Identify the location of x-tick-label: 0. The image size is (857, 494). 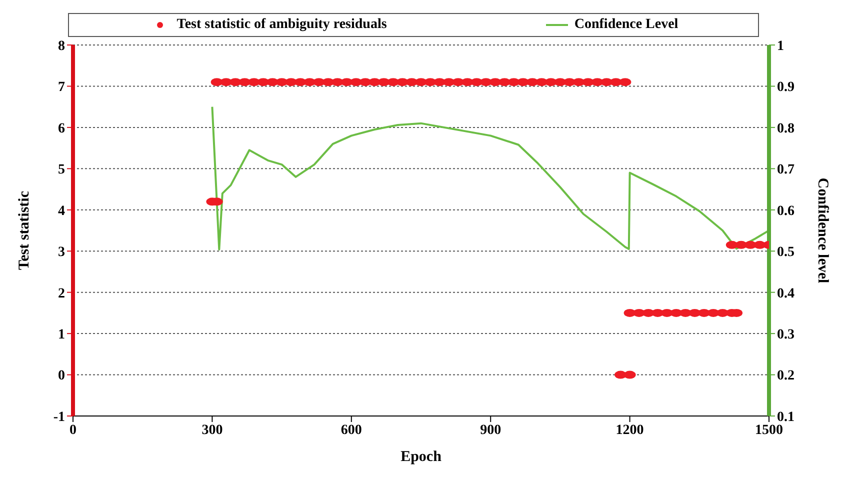
(73, 430).